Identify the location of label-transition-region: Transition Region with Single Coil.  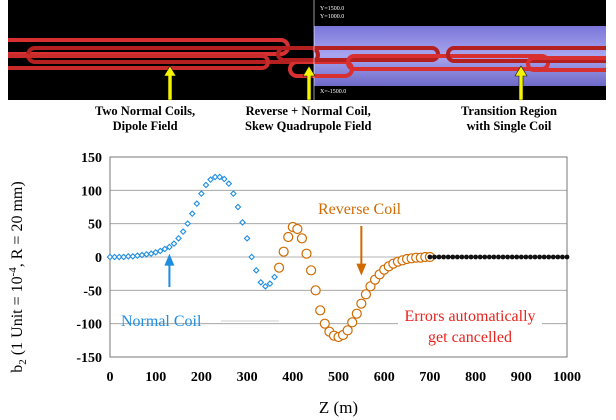
(509, 119).